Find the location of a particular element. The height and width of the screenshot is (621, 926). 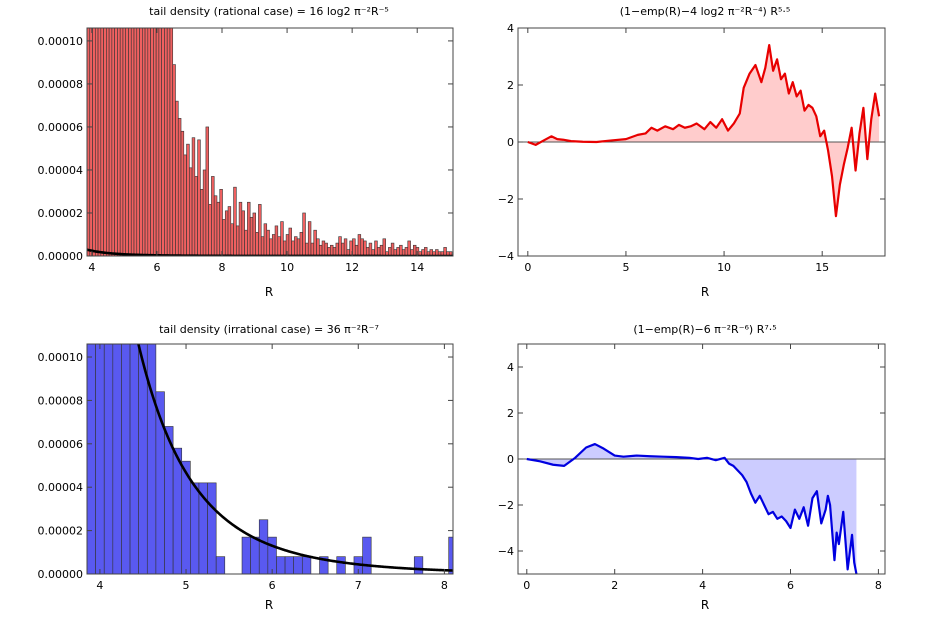

x-tick-label: 14 is located at coordinates (417, 267).